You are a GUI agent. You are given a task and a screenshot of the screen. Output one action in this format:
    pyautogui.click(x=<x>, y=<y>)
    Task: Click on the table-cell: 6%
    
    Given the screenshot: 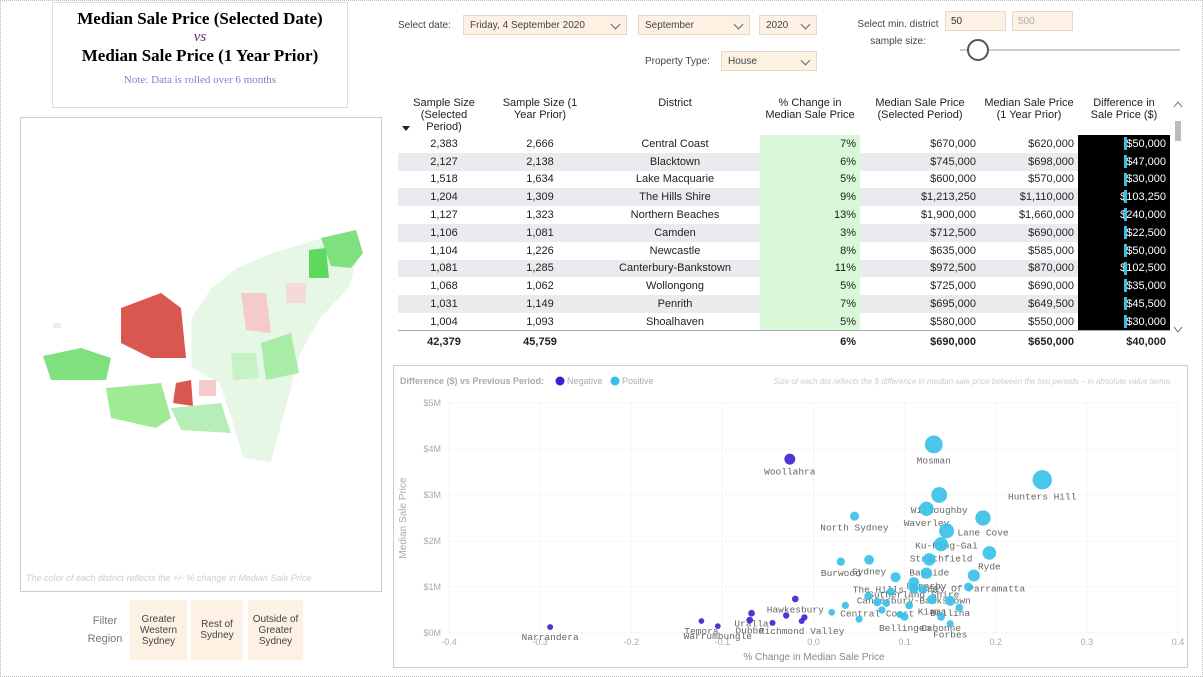 What is the action you would take?
    pyautogui.click(x=810, y=341)
    